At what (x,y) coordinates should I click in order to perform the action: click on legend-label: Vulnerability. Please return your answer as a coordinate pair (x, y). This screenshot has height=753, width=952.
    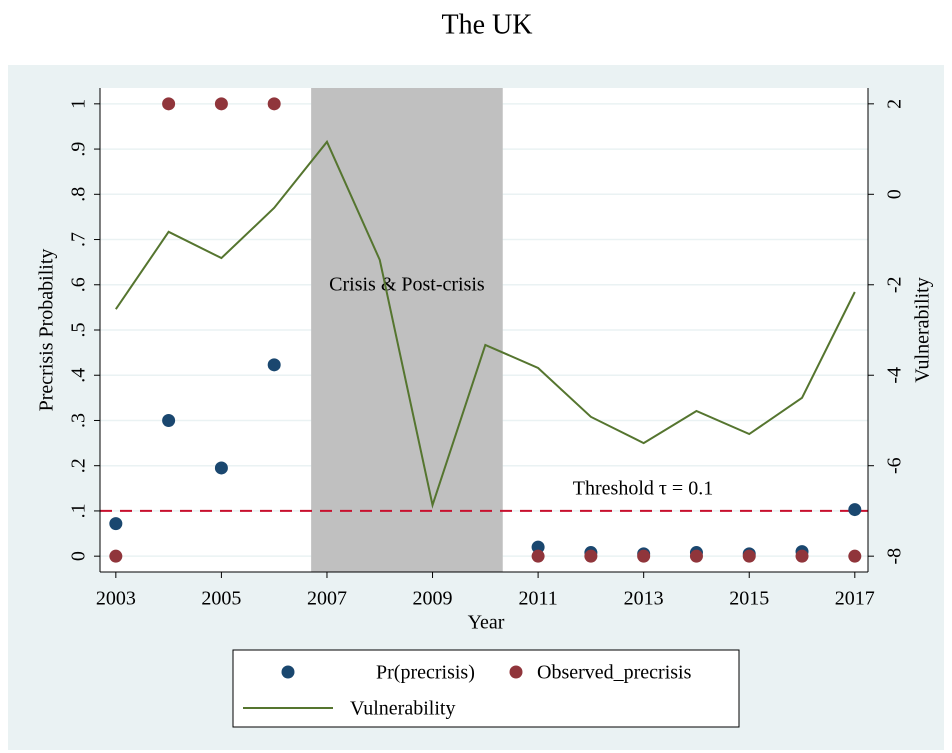
    Looking at the image, I should click on (402, 709).